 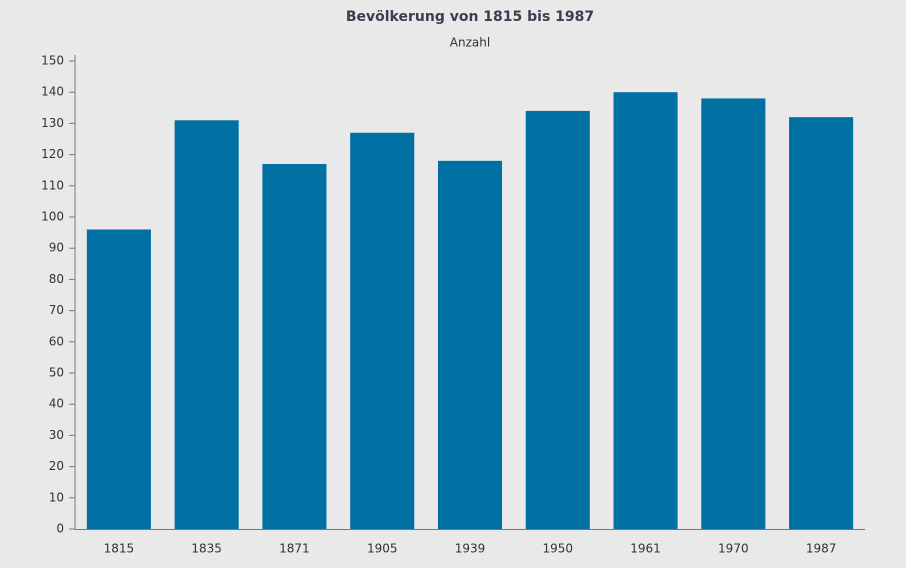 What do you see at coordinates (56, 248) in the screenshot?
I see `y-tick-label: 90` at bounding box center [56, 248].